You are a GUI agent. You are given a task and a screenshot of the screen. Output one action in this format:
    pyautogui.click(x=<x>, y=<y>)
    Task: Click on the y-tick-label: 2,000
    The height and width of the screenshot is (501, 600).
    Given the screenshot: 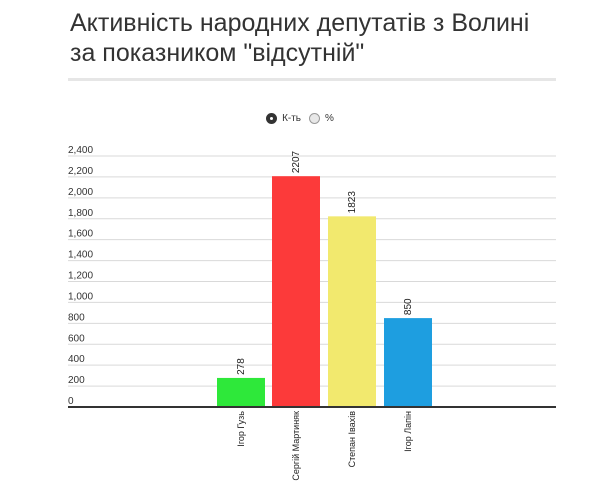 What is the action you would take?
    pyautogui.click(x=80, y=192)
    